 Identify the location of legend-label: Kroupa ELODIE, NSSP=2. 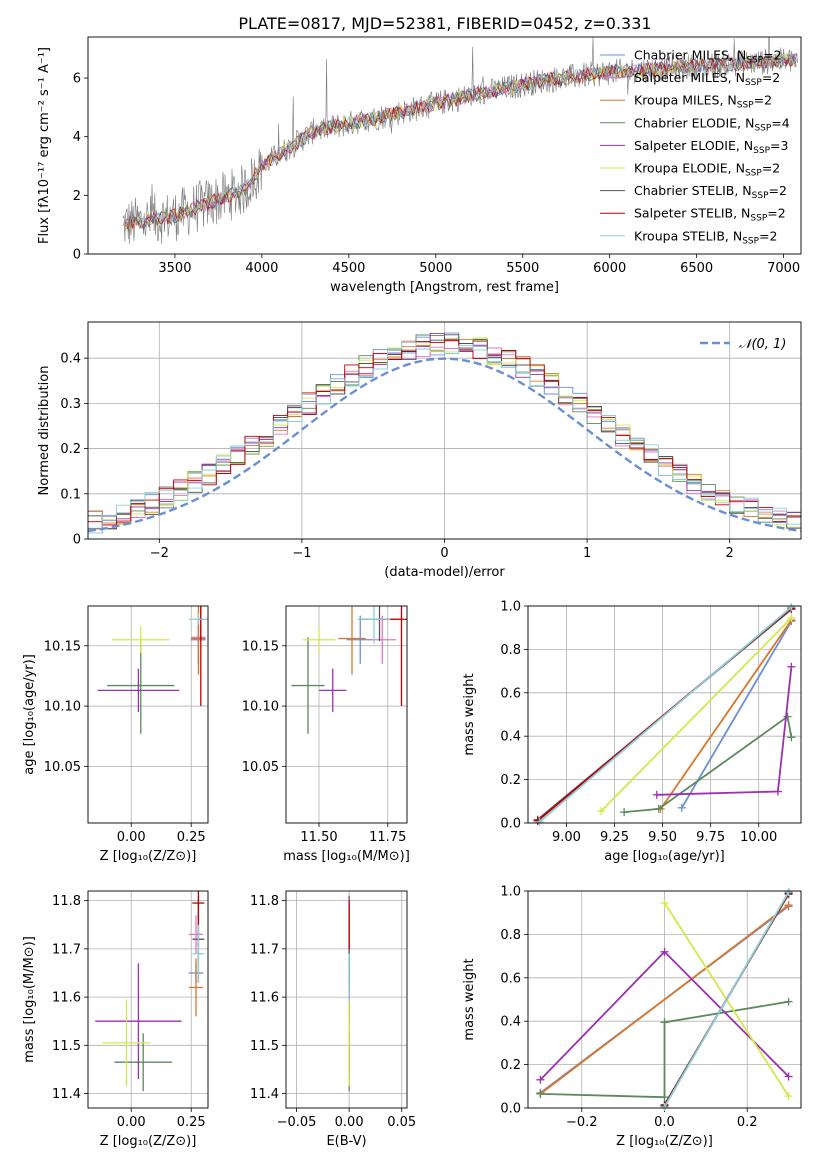
(707, 170).